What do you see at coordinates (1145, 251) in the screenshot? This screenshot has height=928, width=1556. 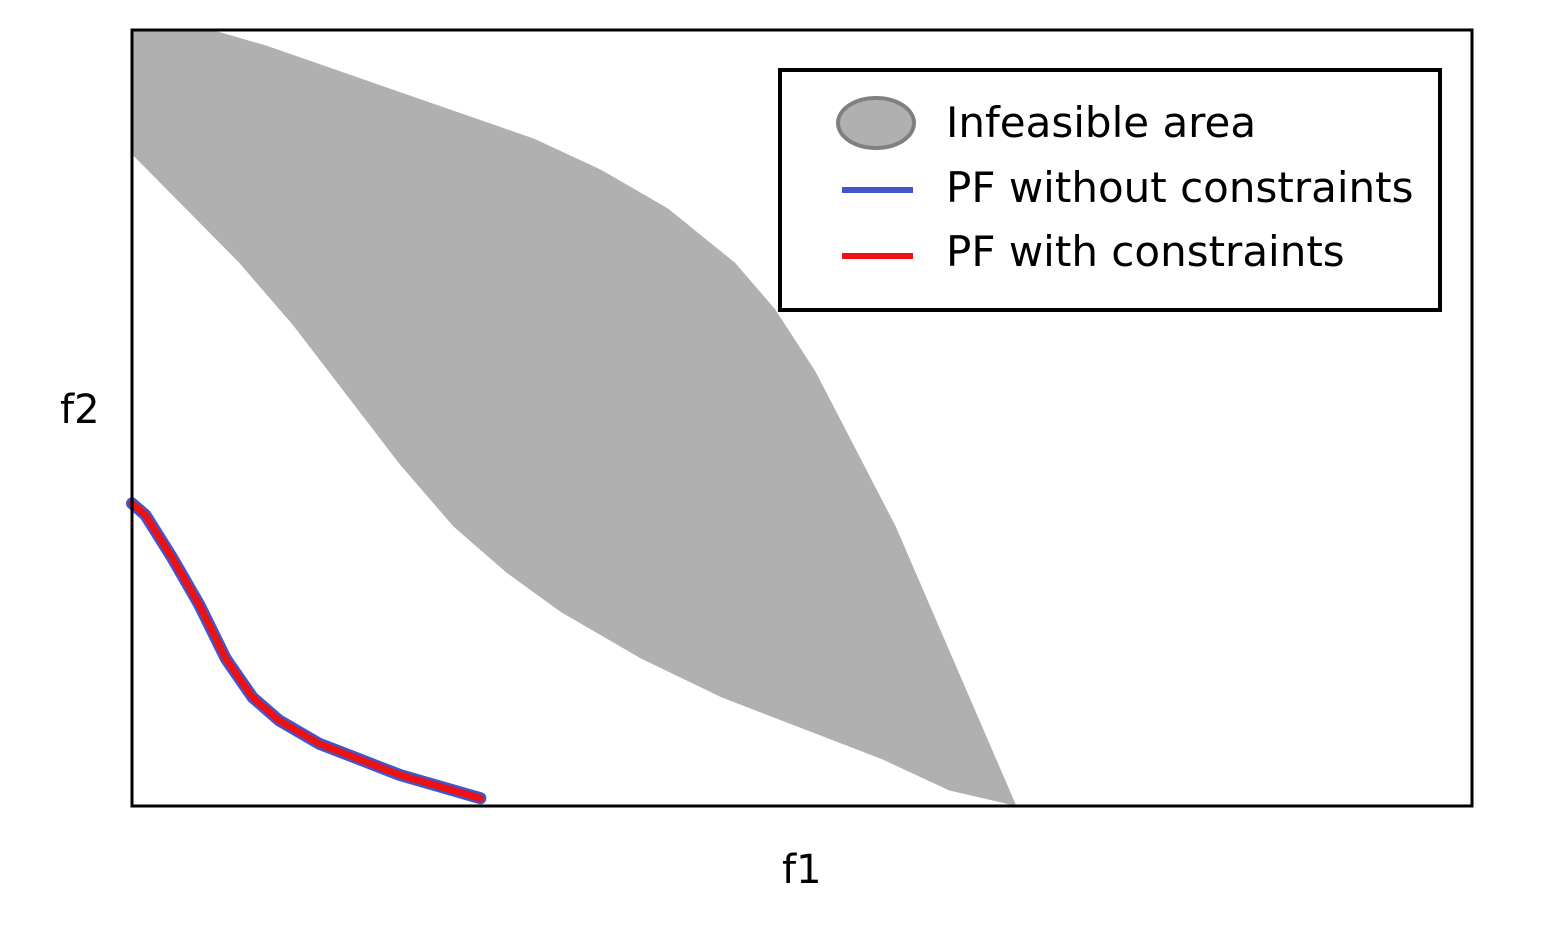 I see `legend-label-pf-with-constraints: PF with constraints` at bounding box center [1145, 251].